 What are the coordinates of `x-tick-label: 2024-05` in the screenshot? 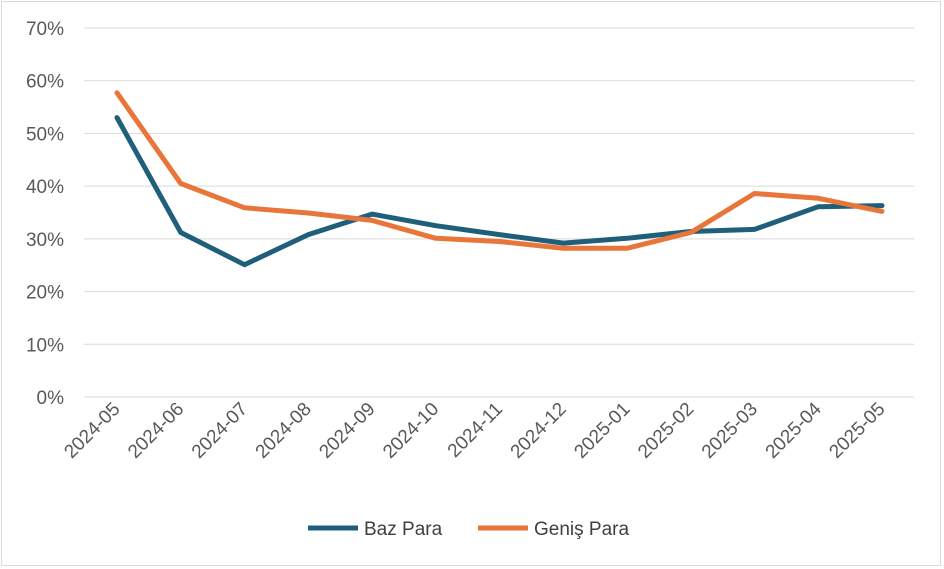 It's located at (92, 431).